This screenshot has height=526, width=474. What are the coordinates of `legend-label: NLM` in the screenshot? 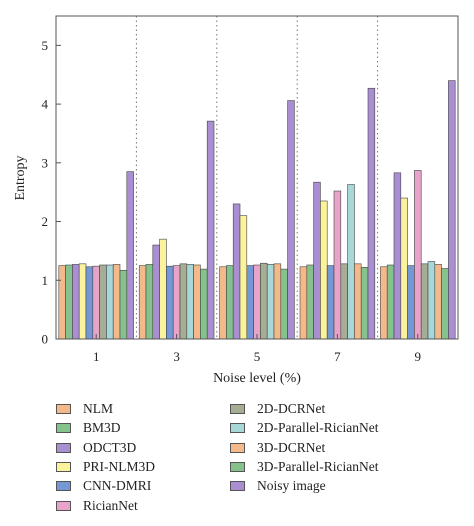 It's located at (98, 408).